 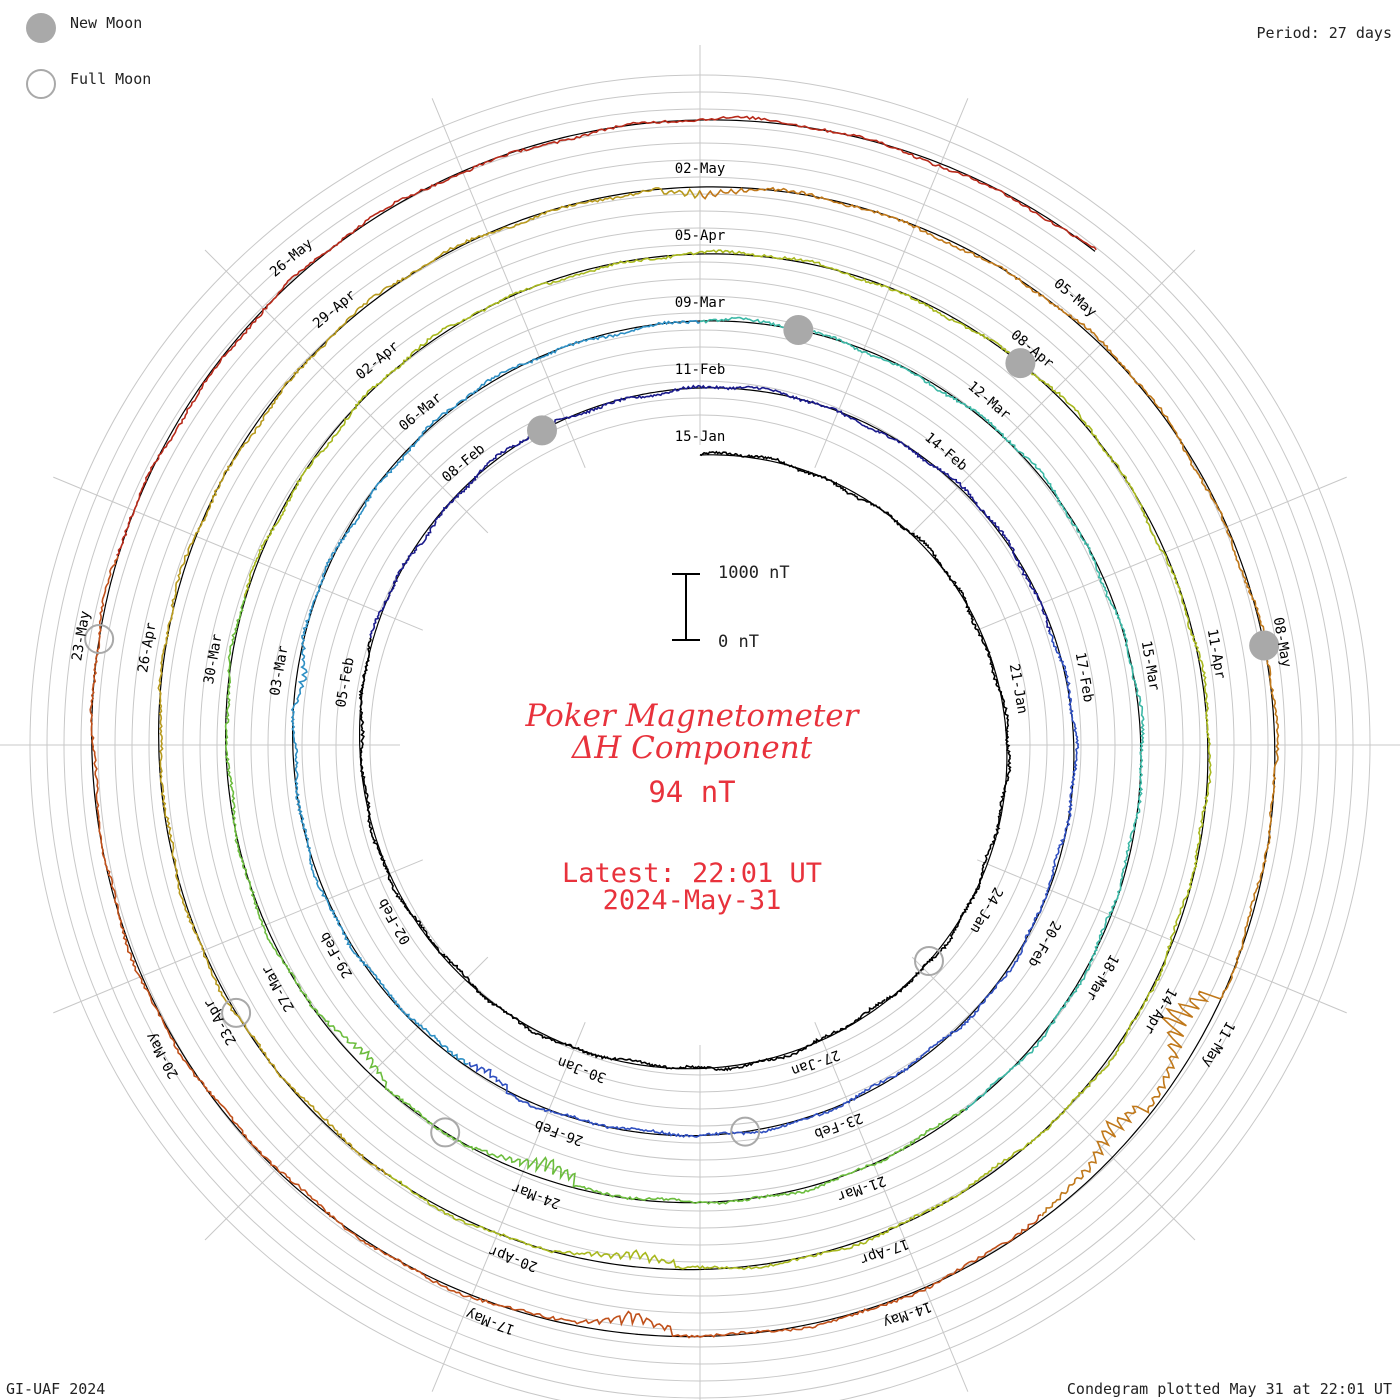 What do you see at coordinates (147, 647) in the screenshot?
I see `date-label: 26-Apr` at bounding box center [147, 647].